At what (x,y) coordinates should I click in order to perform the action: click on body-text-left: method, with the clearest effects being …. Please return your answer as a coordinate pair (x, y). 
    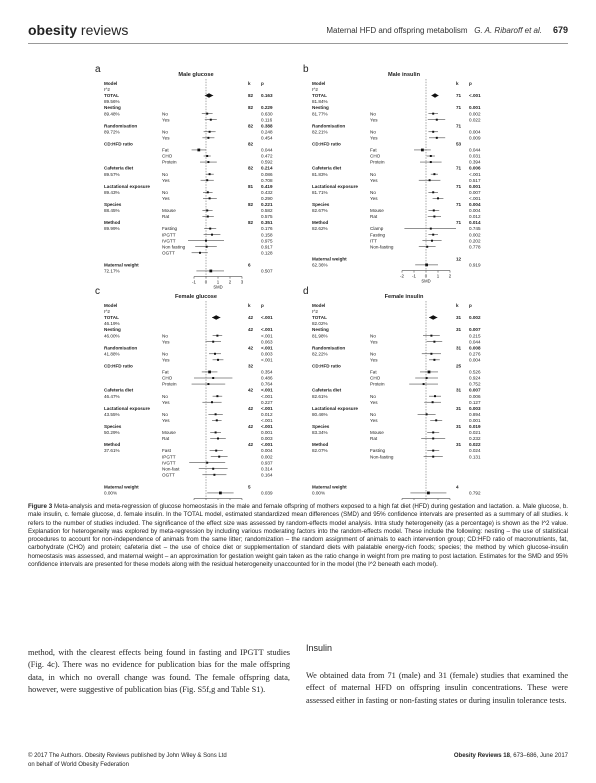
    Looking at the image, I should click on (159, 671).